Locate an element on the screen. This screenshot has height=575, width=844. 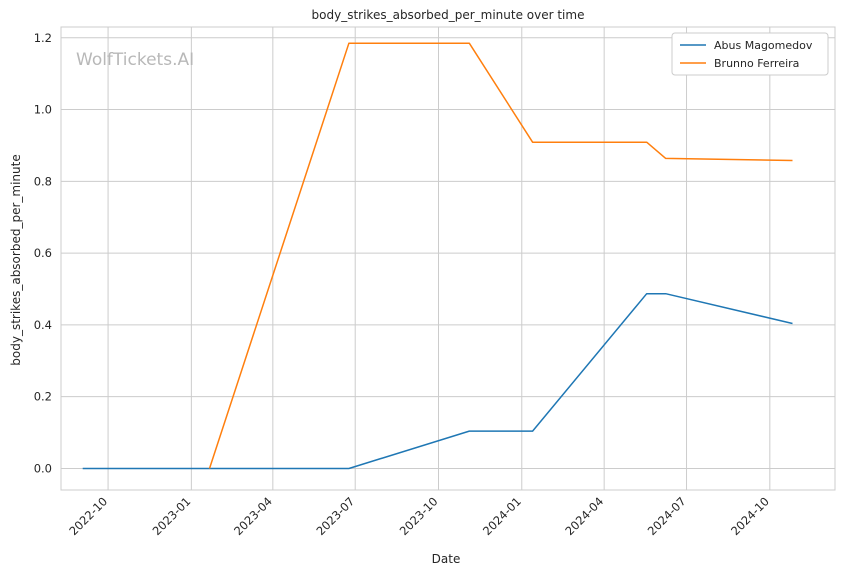
y-tick-label: 0.6 is located at coordinates (43, 253).